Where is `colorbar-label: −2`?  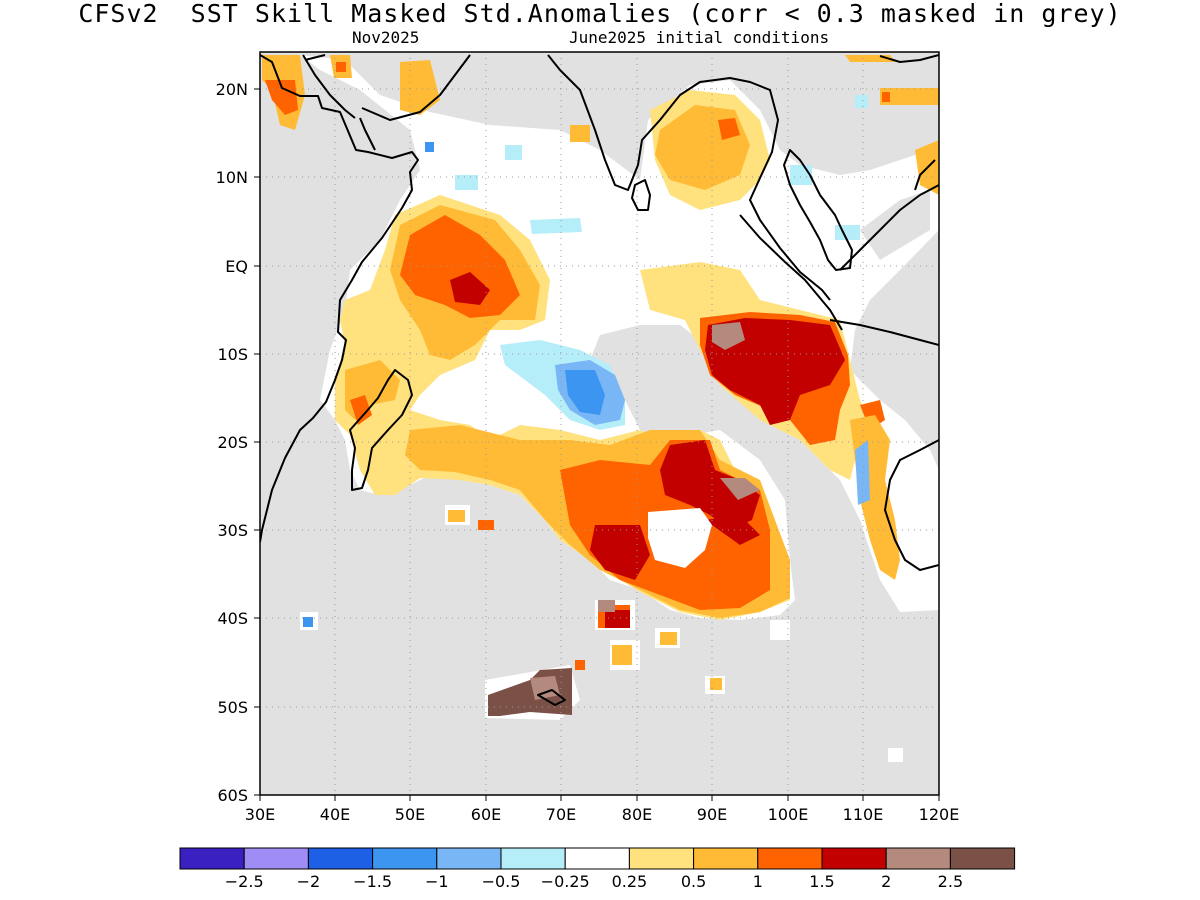
colorbar-label: −2 is located at coordinates (309, 881).